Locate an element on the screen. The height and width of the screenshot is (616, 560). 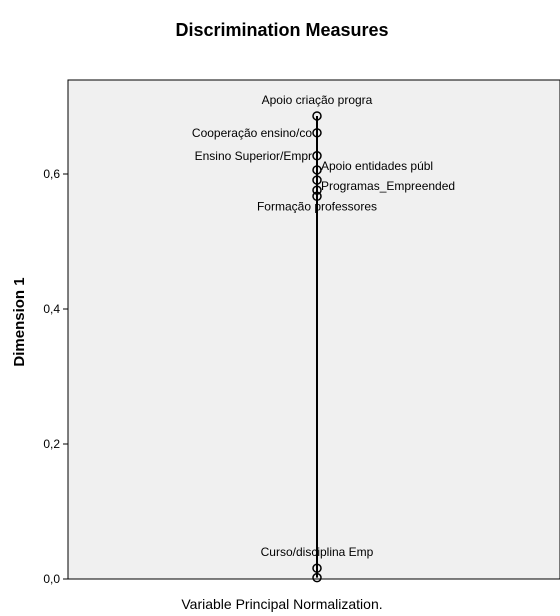
point-label: Apoio entidades públ is located at coordinates (377, 166).